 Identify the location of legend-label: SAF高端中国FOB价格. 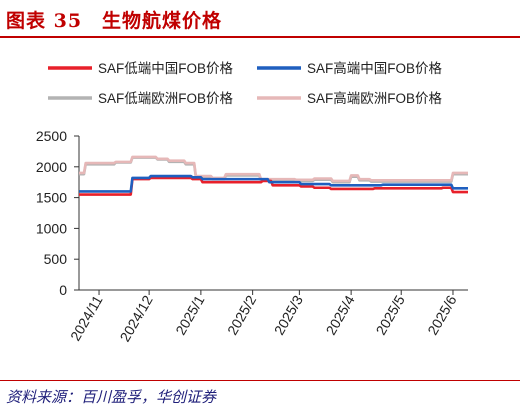
(375, 68).